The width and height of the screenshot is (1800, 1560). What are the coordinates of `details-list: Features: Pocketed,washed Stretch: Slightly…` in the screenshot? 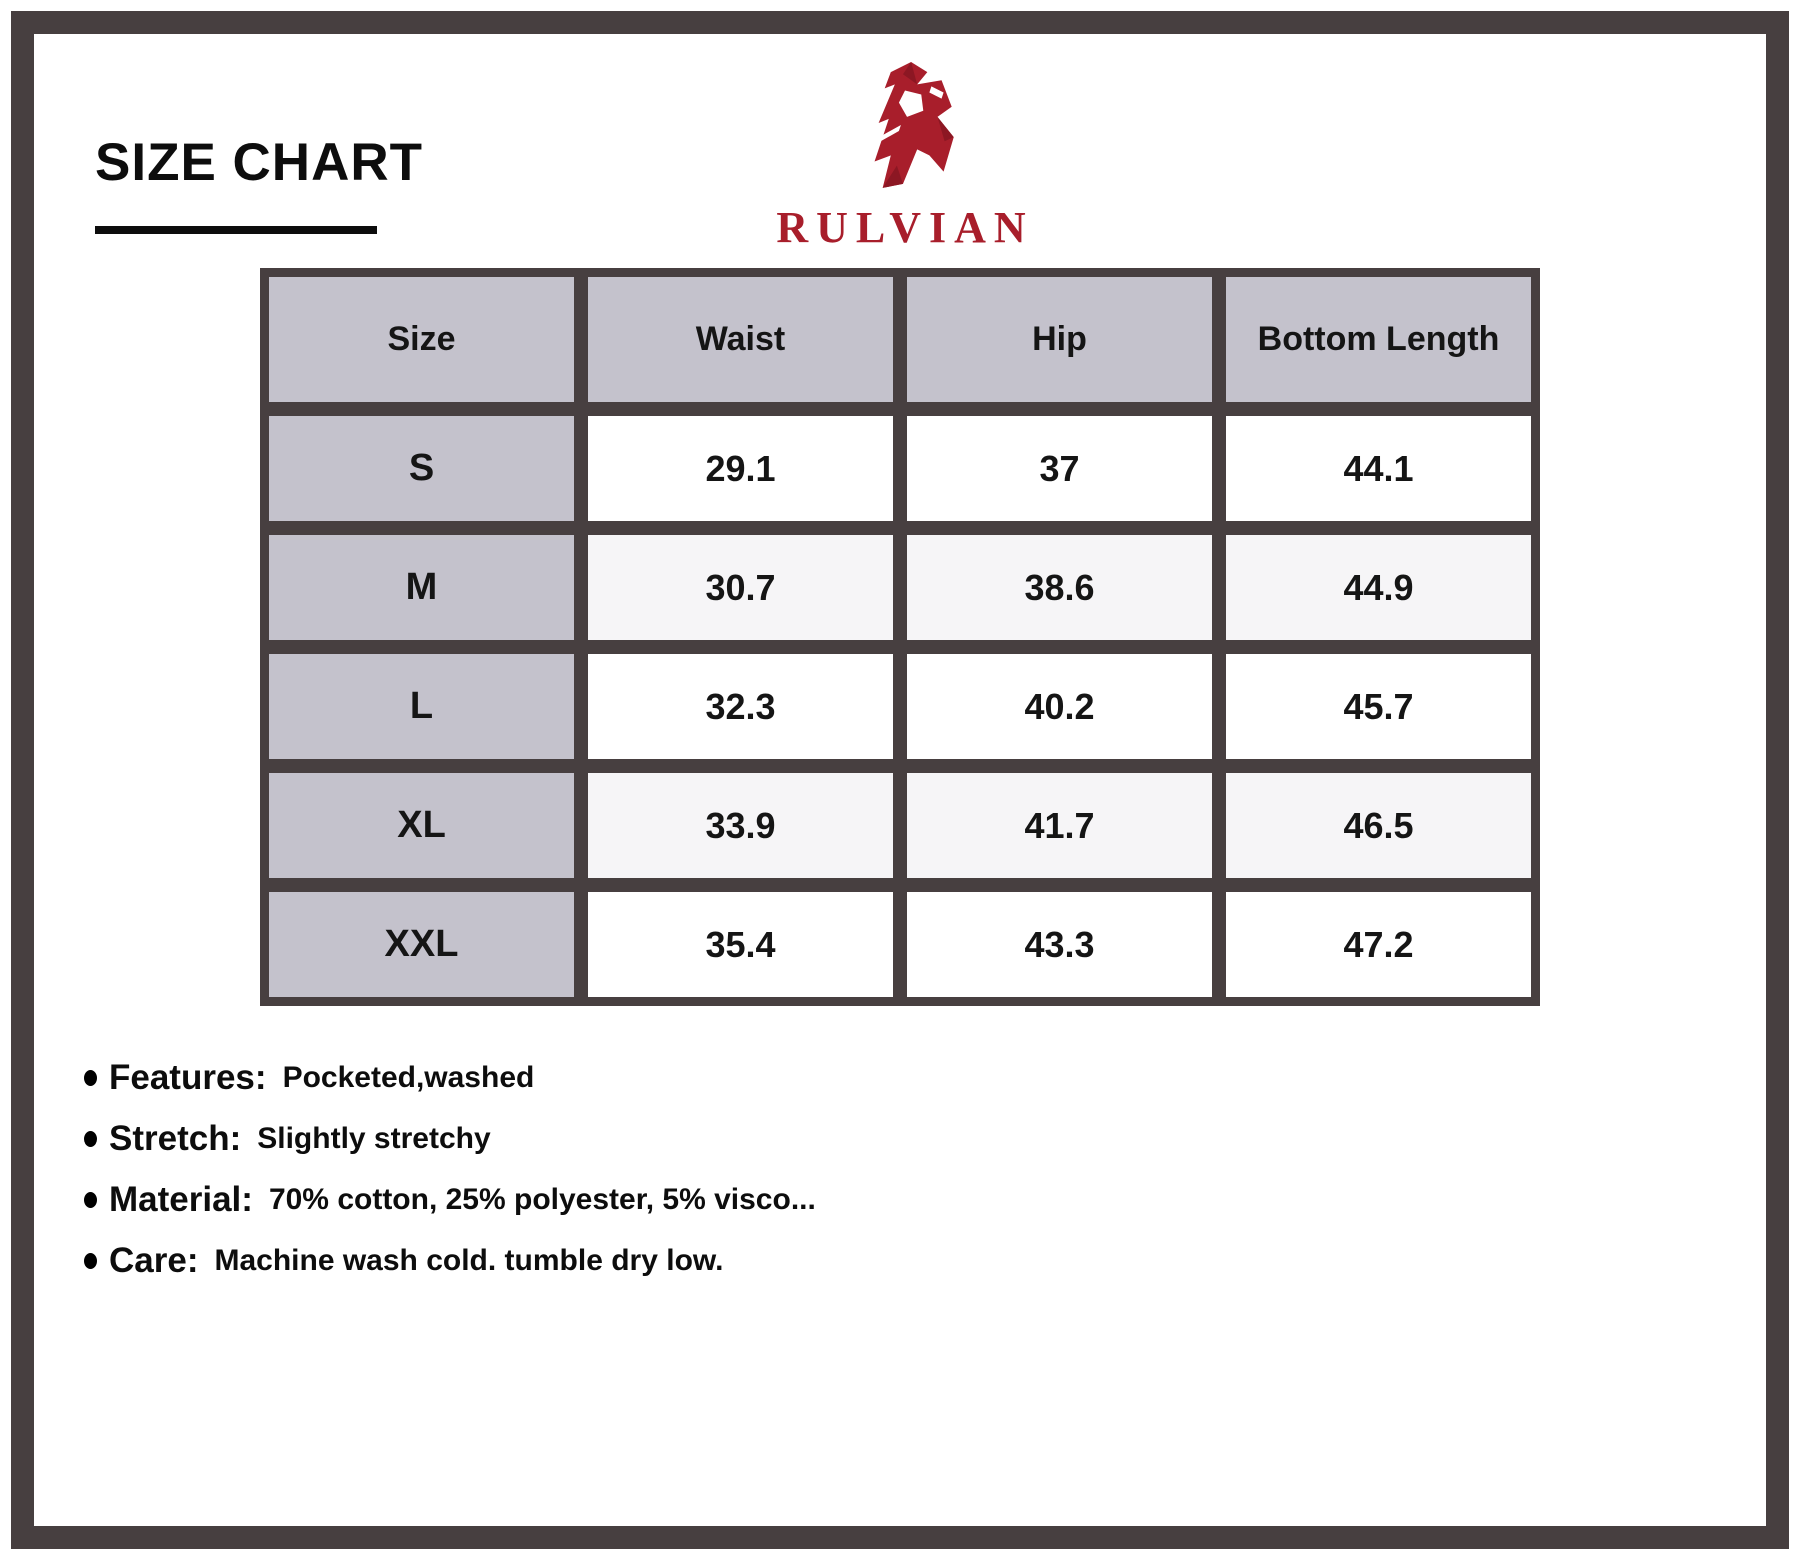 It's located at (450, 1178).